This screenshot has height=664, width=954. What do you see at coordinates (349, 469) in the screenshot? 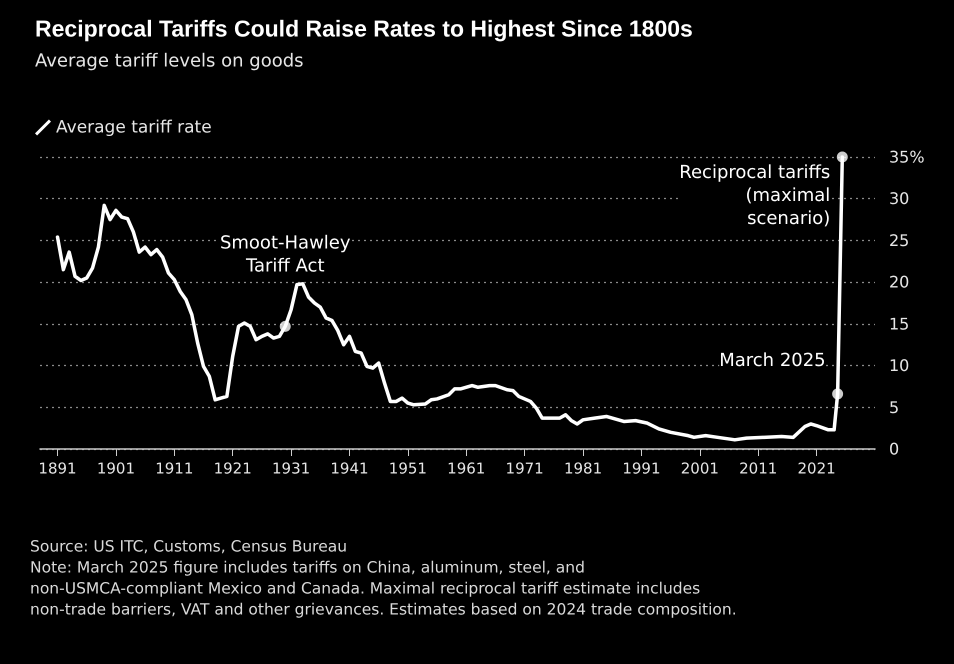
I see `x-tick-label: 1941` at bounding box center [349, 469].